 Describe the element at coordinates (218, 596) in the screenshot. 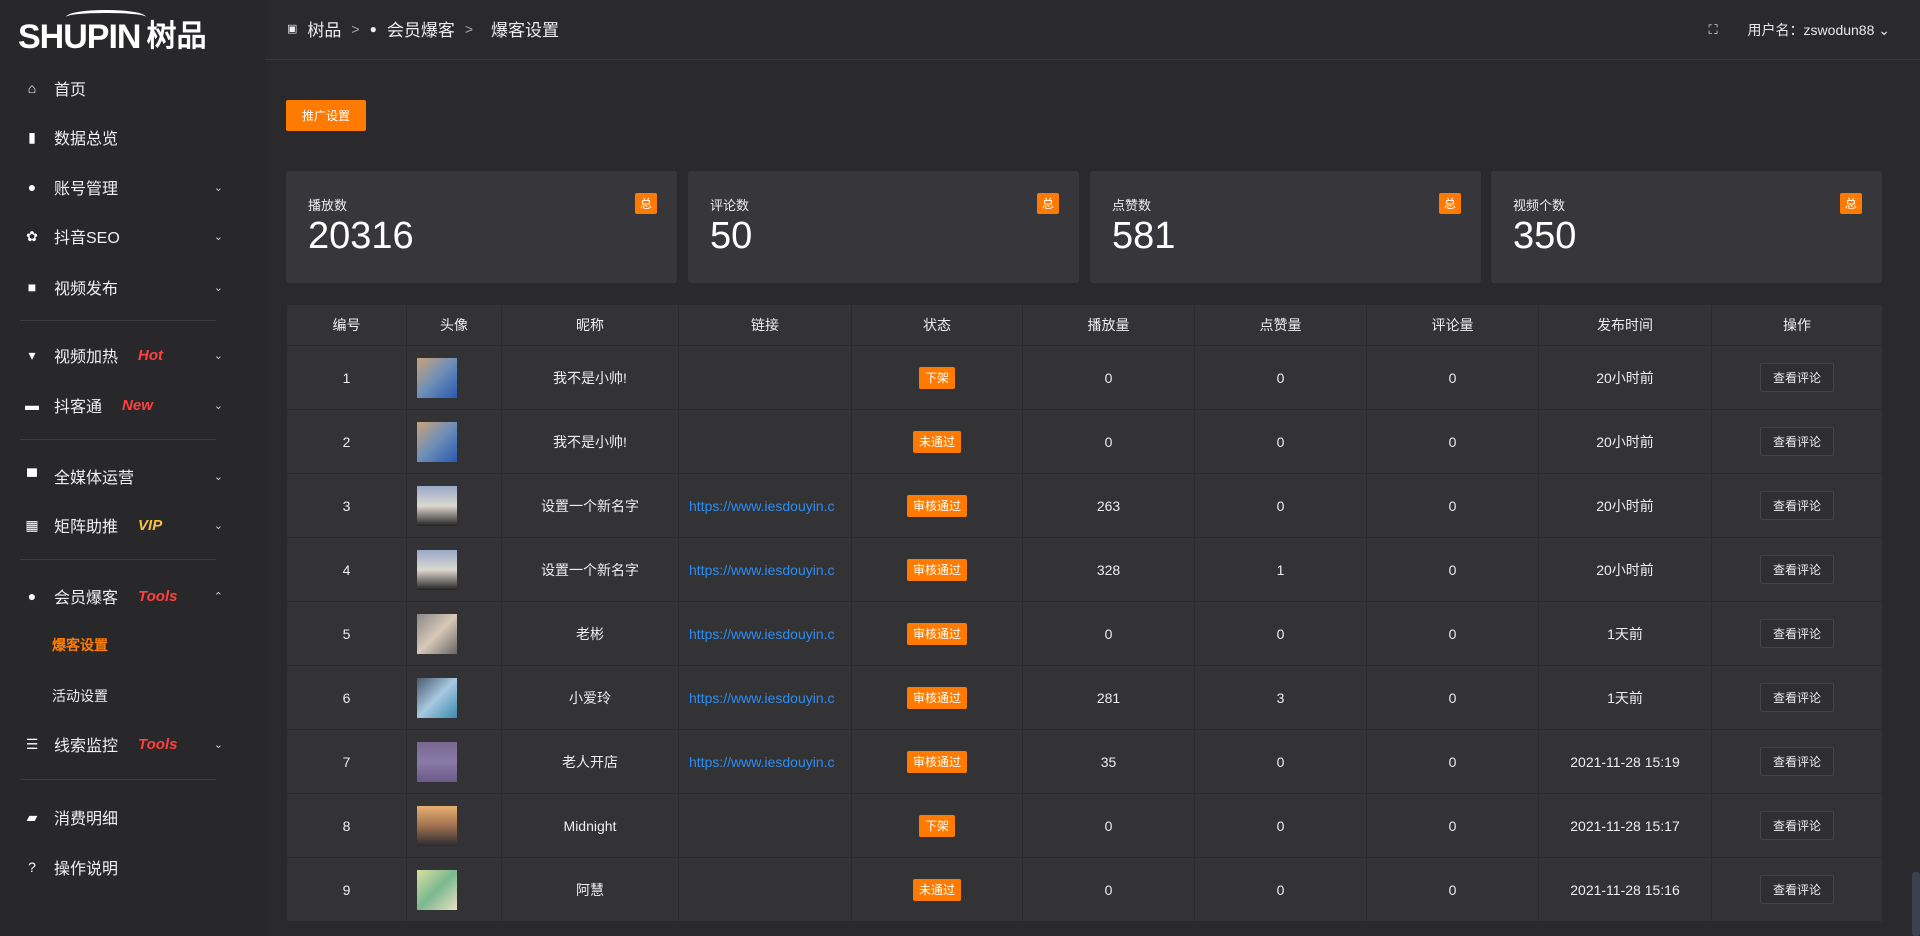

I see `chevron-up-icon: ⌃` at that location.